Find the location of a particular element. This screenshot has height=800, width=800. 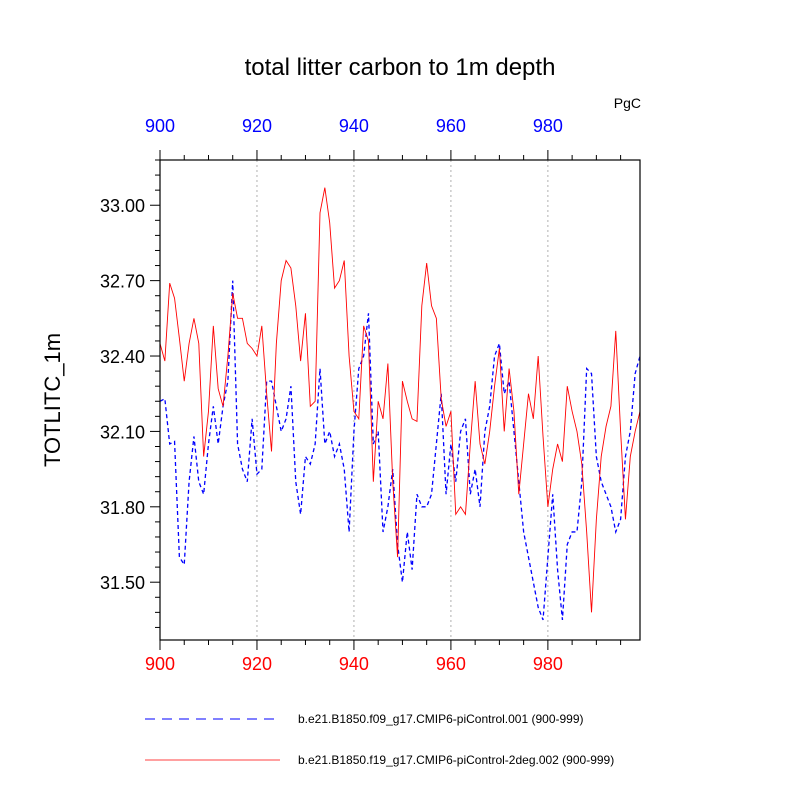

x-tick-label-top: 900 is located at coordinates (160, 126).